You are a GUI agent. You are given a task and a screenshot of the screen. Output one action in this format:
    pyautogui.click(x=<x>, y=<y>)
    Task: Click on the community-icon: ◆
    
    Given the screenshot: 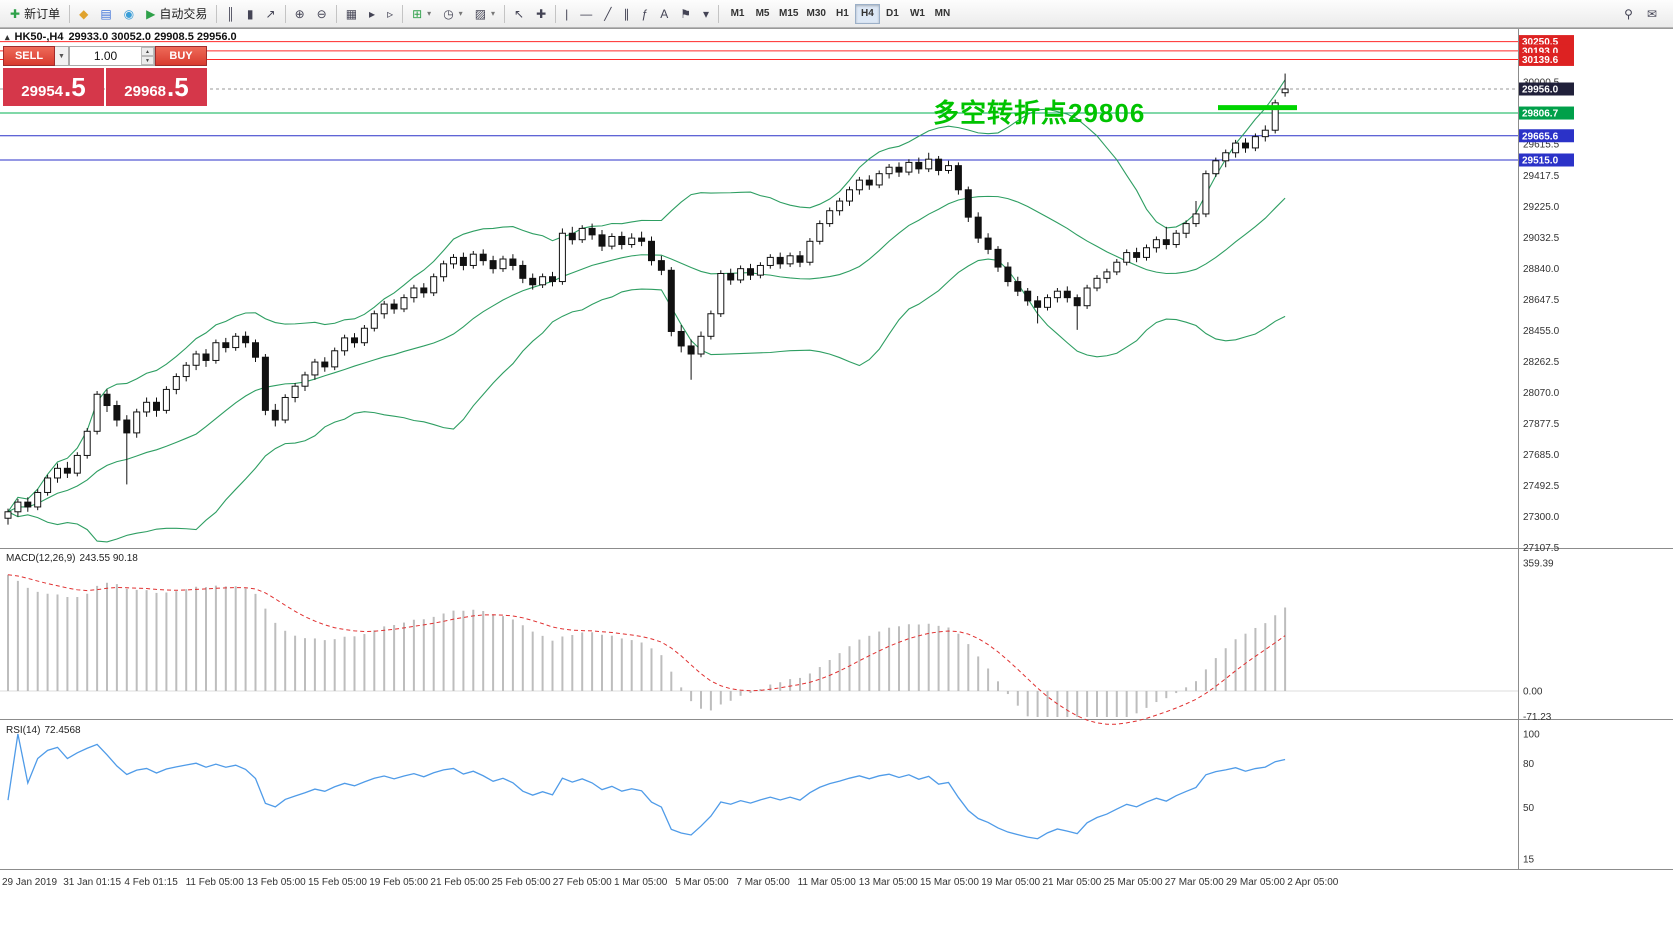 What is the action you would take?
    pyautogui.click(x=83, y=13)
    